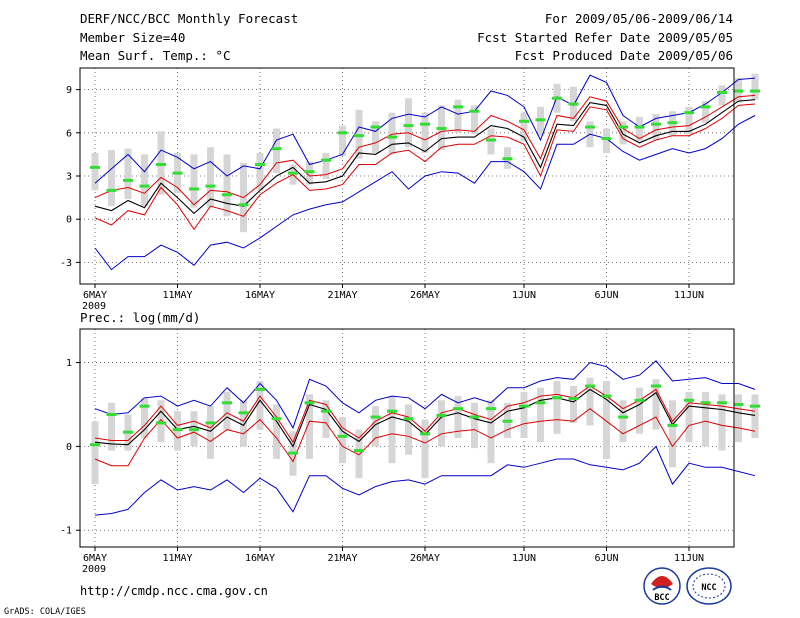 Image resolution: width=800 pixels, height=618 pixels. What do you see at coordinates (69, 133) in the screenshot?
I see `temp-ytick-label: 6` at bounding box center [69, 133].